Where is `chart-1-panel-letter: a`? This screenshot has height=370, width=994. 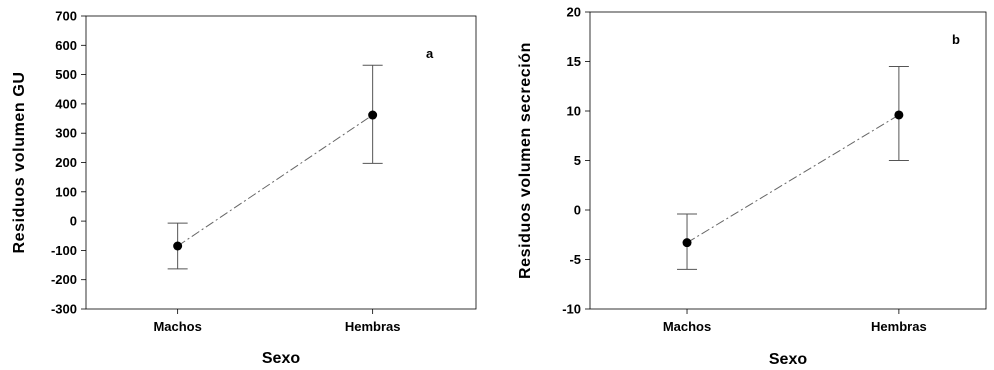 chart-1-panel-letter: a is located at coordinates (430, 53).